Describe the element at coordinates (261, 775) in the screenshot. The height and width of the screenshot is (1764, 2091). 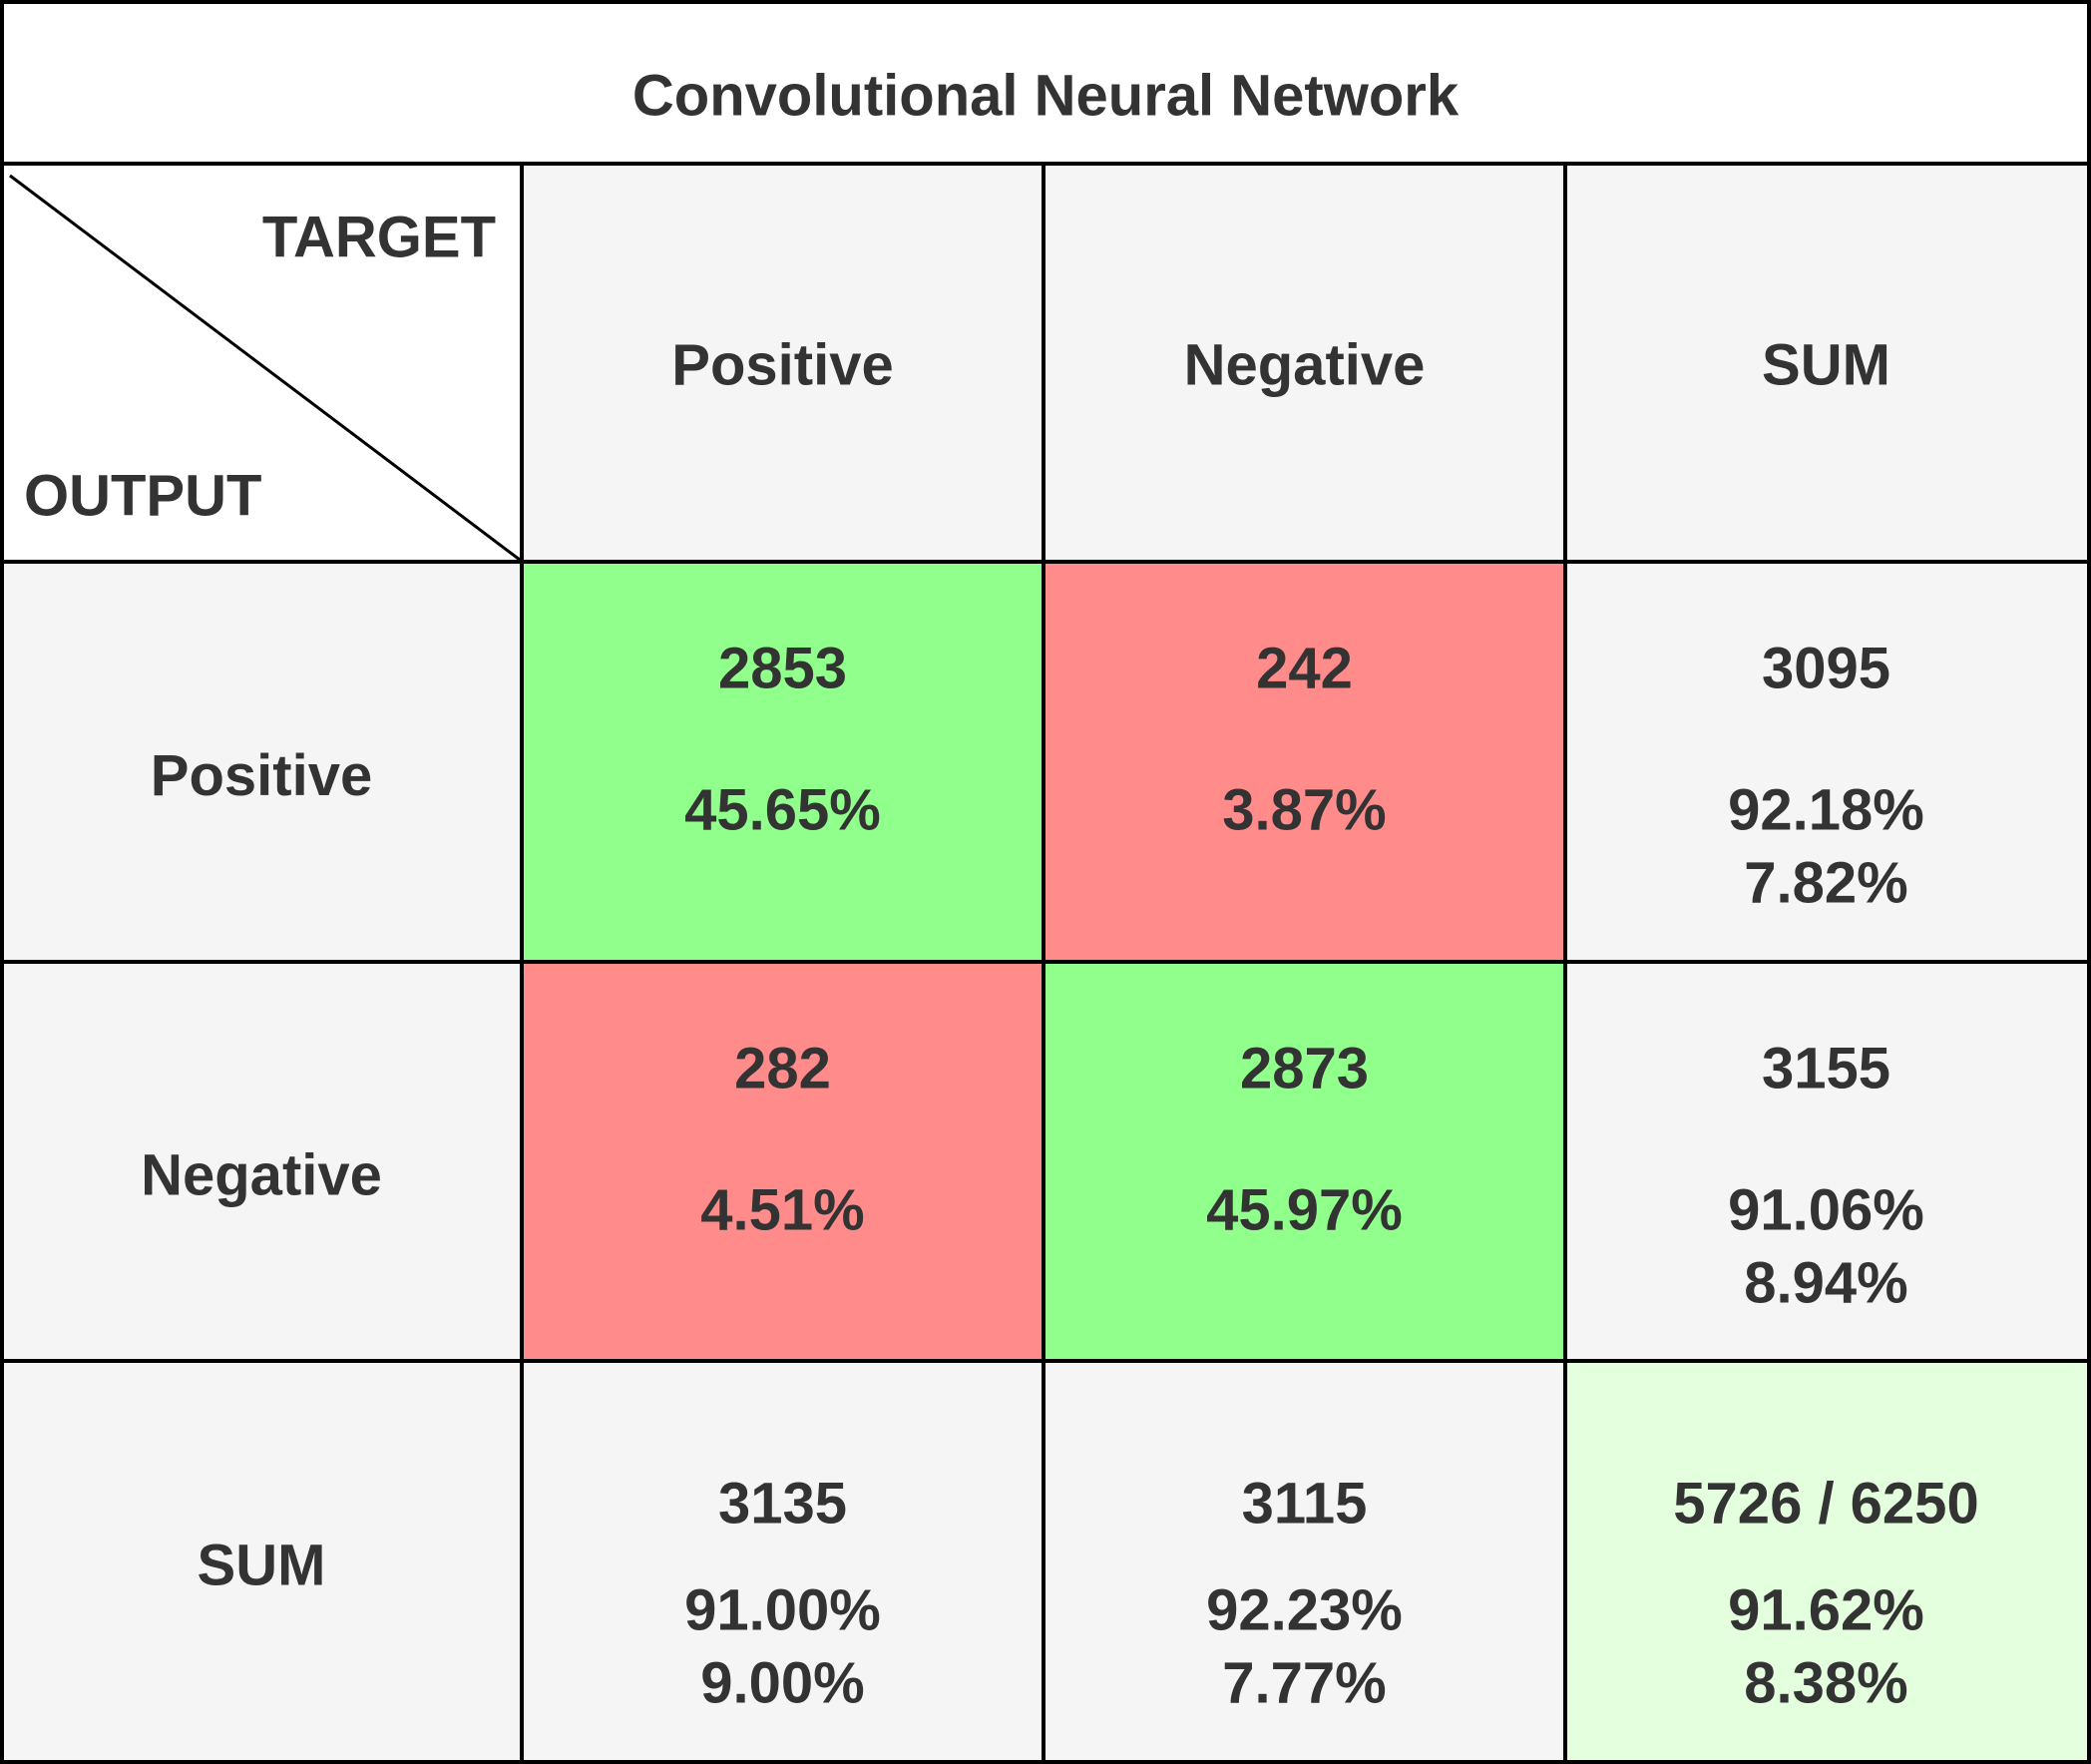
I see `row-header-label: Positive` at that location.